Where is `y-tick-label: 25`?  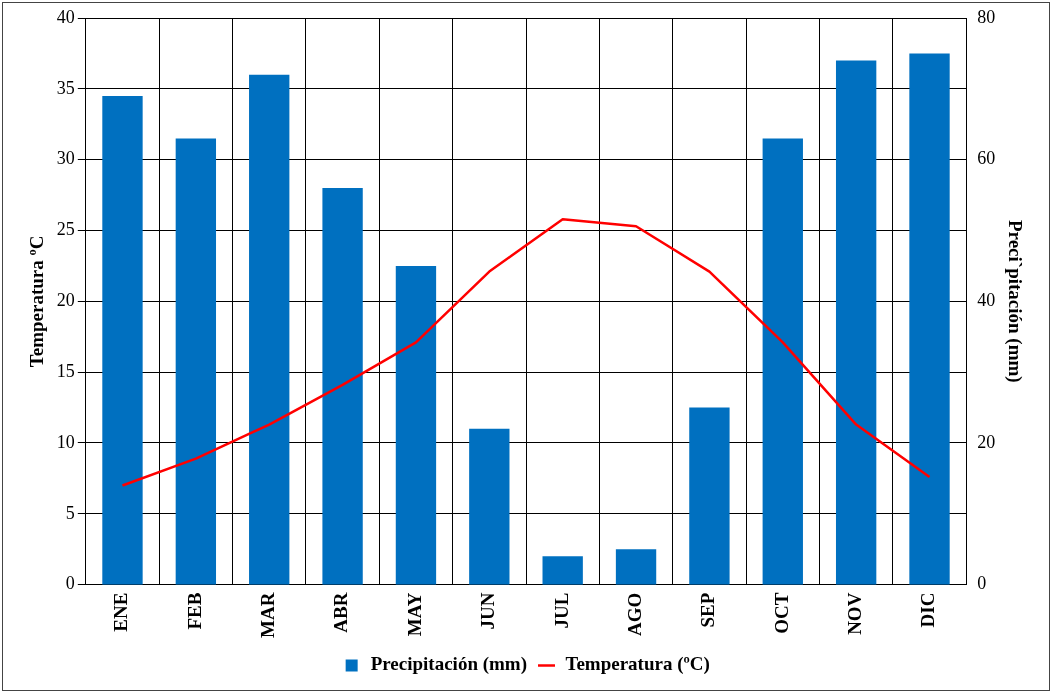 y-tick-label: 25 is located at coordinates (65, 229).